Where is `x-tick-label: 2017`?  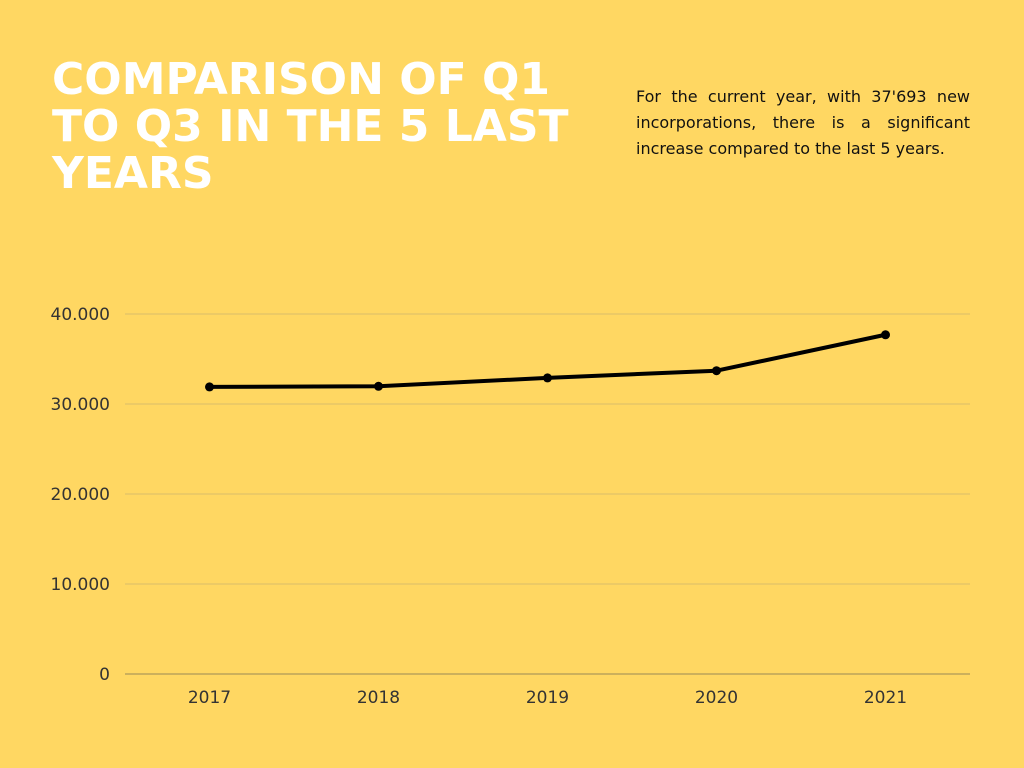 x-tick-label: 2017 is located at coordinates (209, 698).